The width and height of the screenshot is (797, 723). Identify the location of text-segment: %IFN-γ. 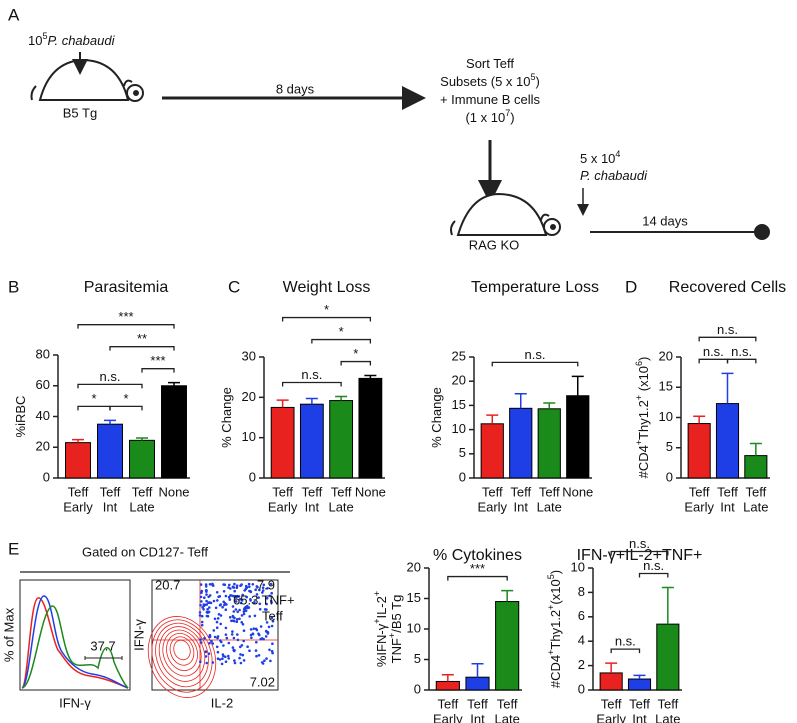
(381, 645).